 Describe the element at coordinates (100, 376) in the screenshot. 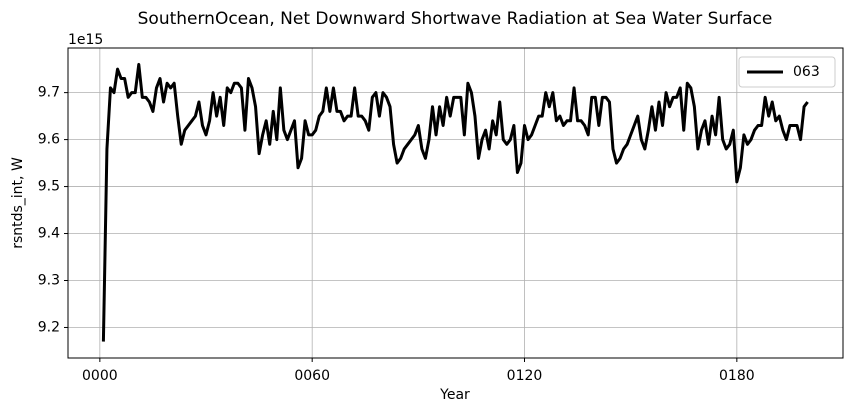

I see `x-tick-label: 0000` at that location.